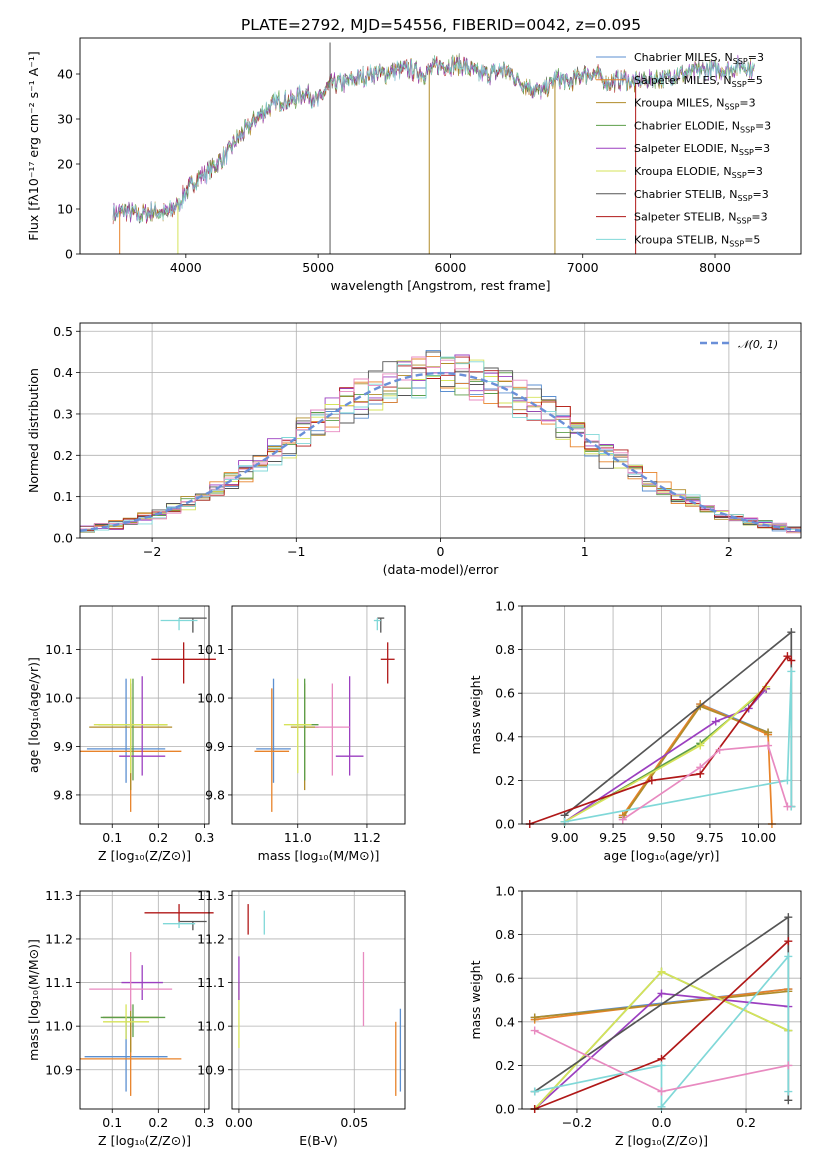 The height and width of the screenshot is (1170, 819). I want to click on x-axis-label: (data-model)/error, so click(441, 569).